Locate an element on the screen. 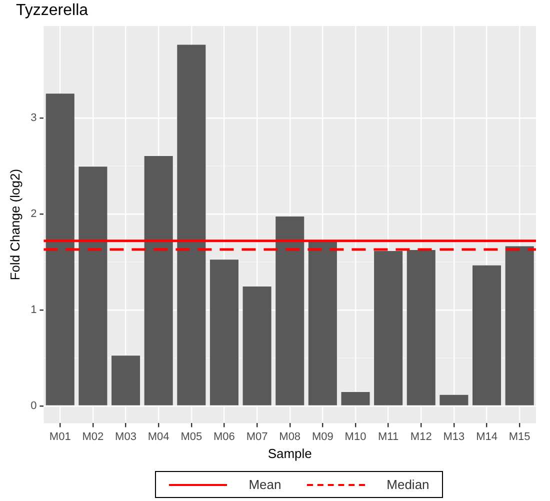  x-tick-label: M09 is located at coordinates (323, 436).